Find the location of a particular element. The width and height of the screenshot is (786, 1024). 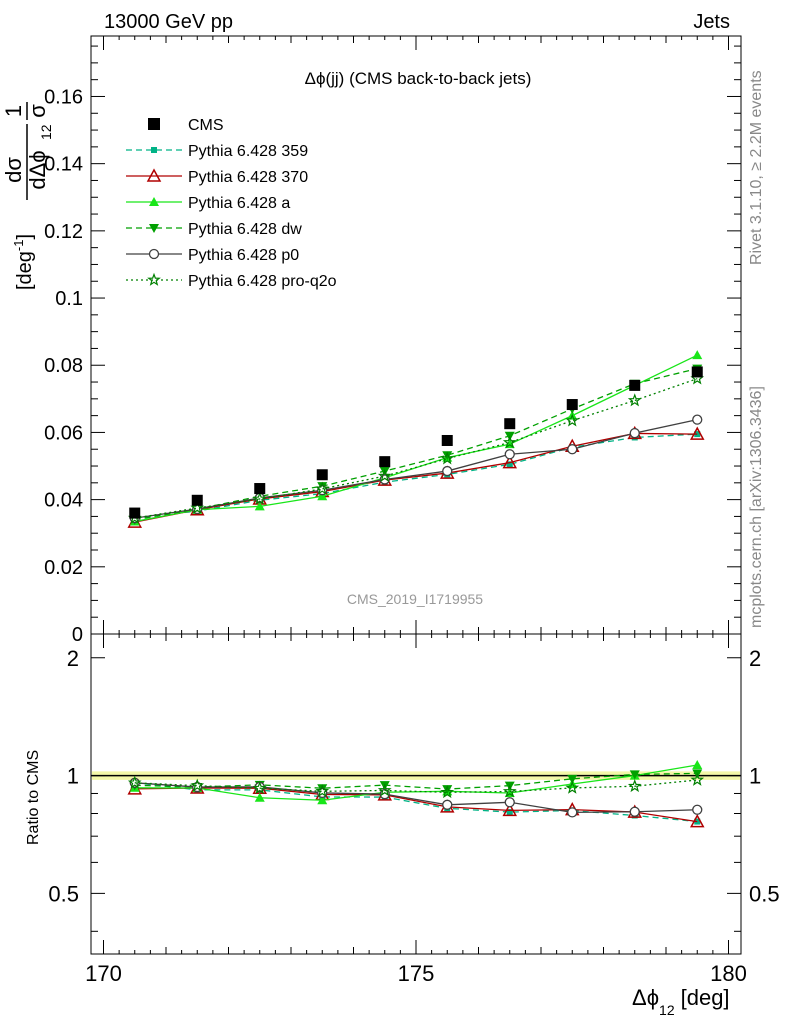

analysis-id-label: CMS_2019_I1719955 is located at coordinates (415, 599).